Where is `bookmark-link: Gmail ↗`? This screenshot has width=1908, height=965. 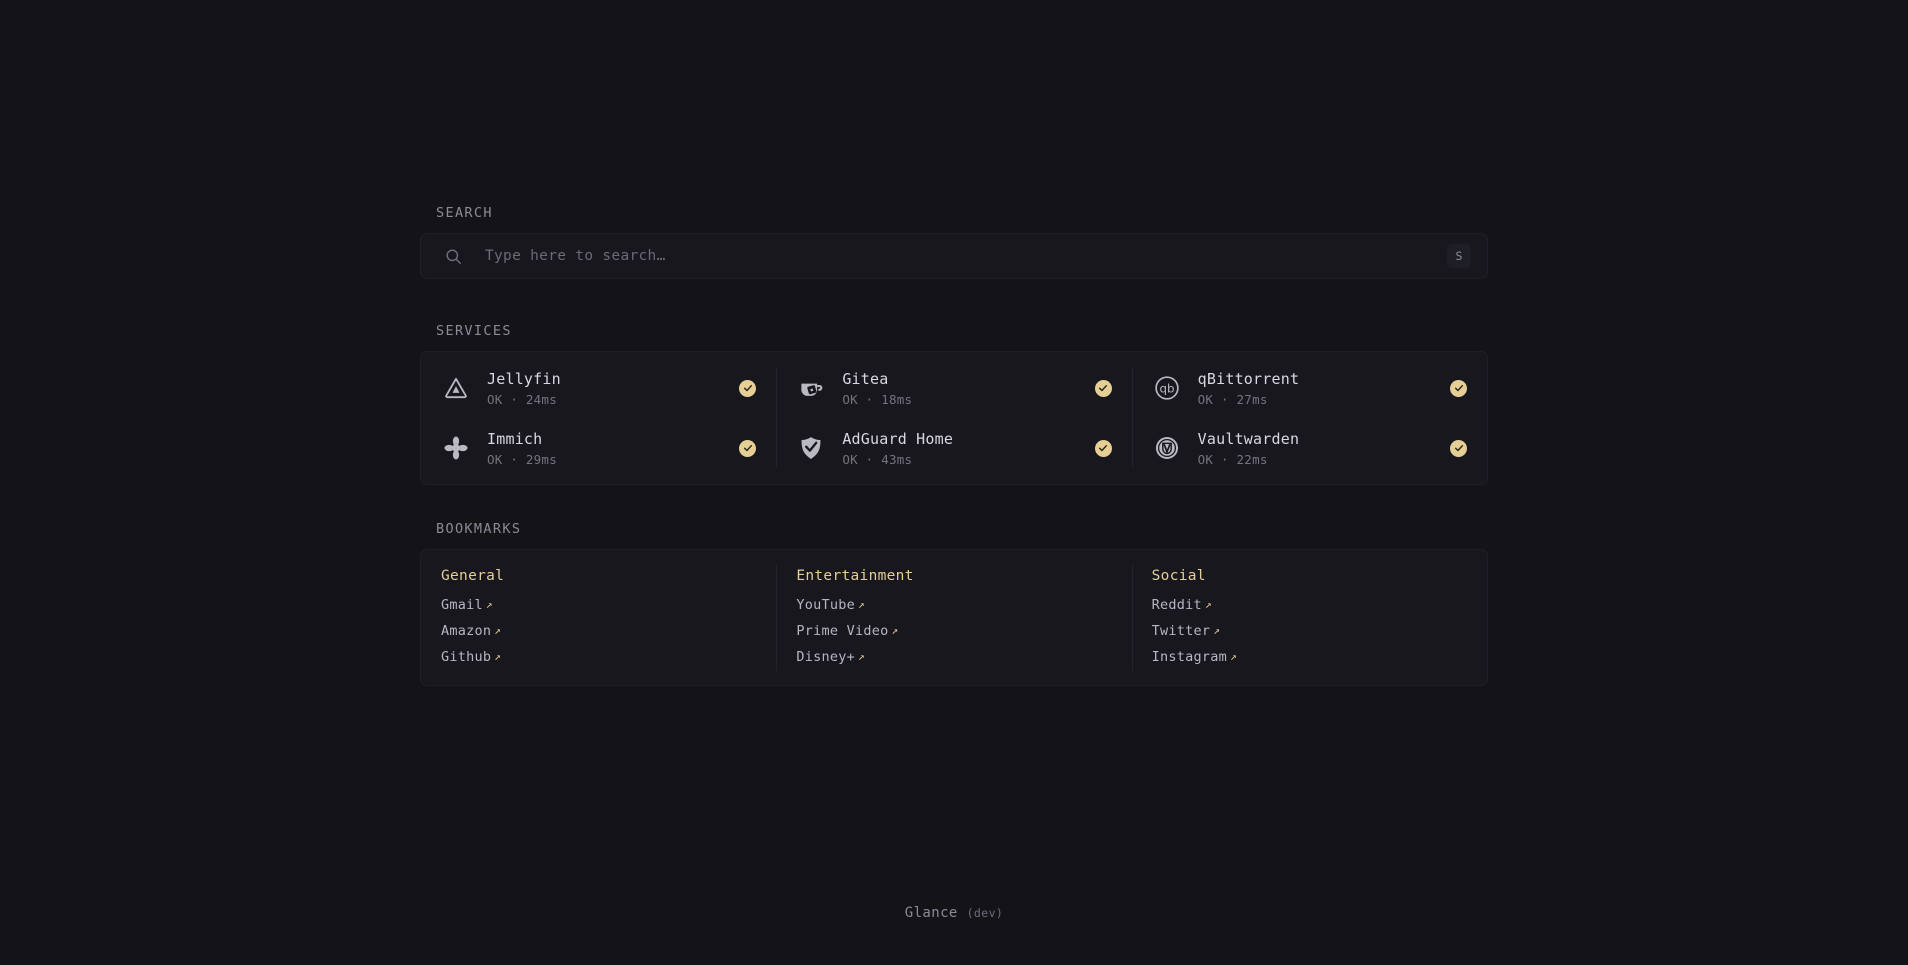 bookmark-link: Gmail ↗ is located at coordinates (598, 605).